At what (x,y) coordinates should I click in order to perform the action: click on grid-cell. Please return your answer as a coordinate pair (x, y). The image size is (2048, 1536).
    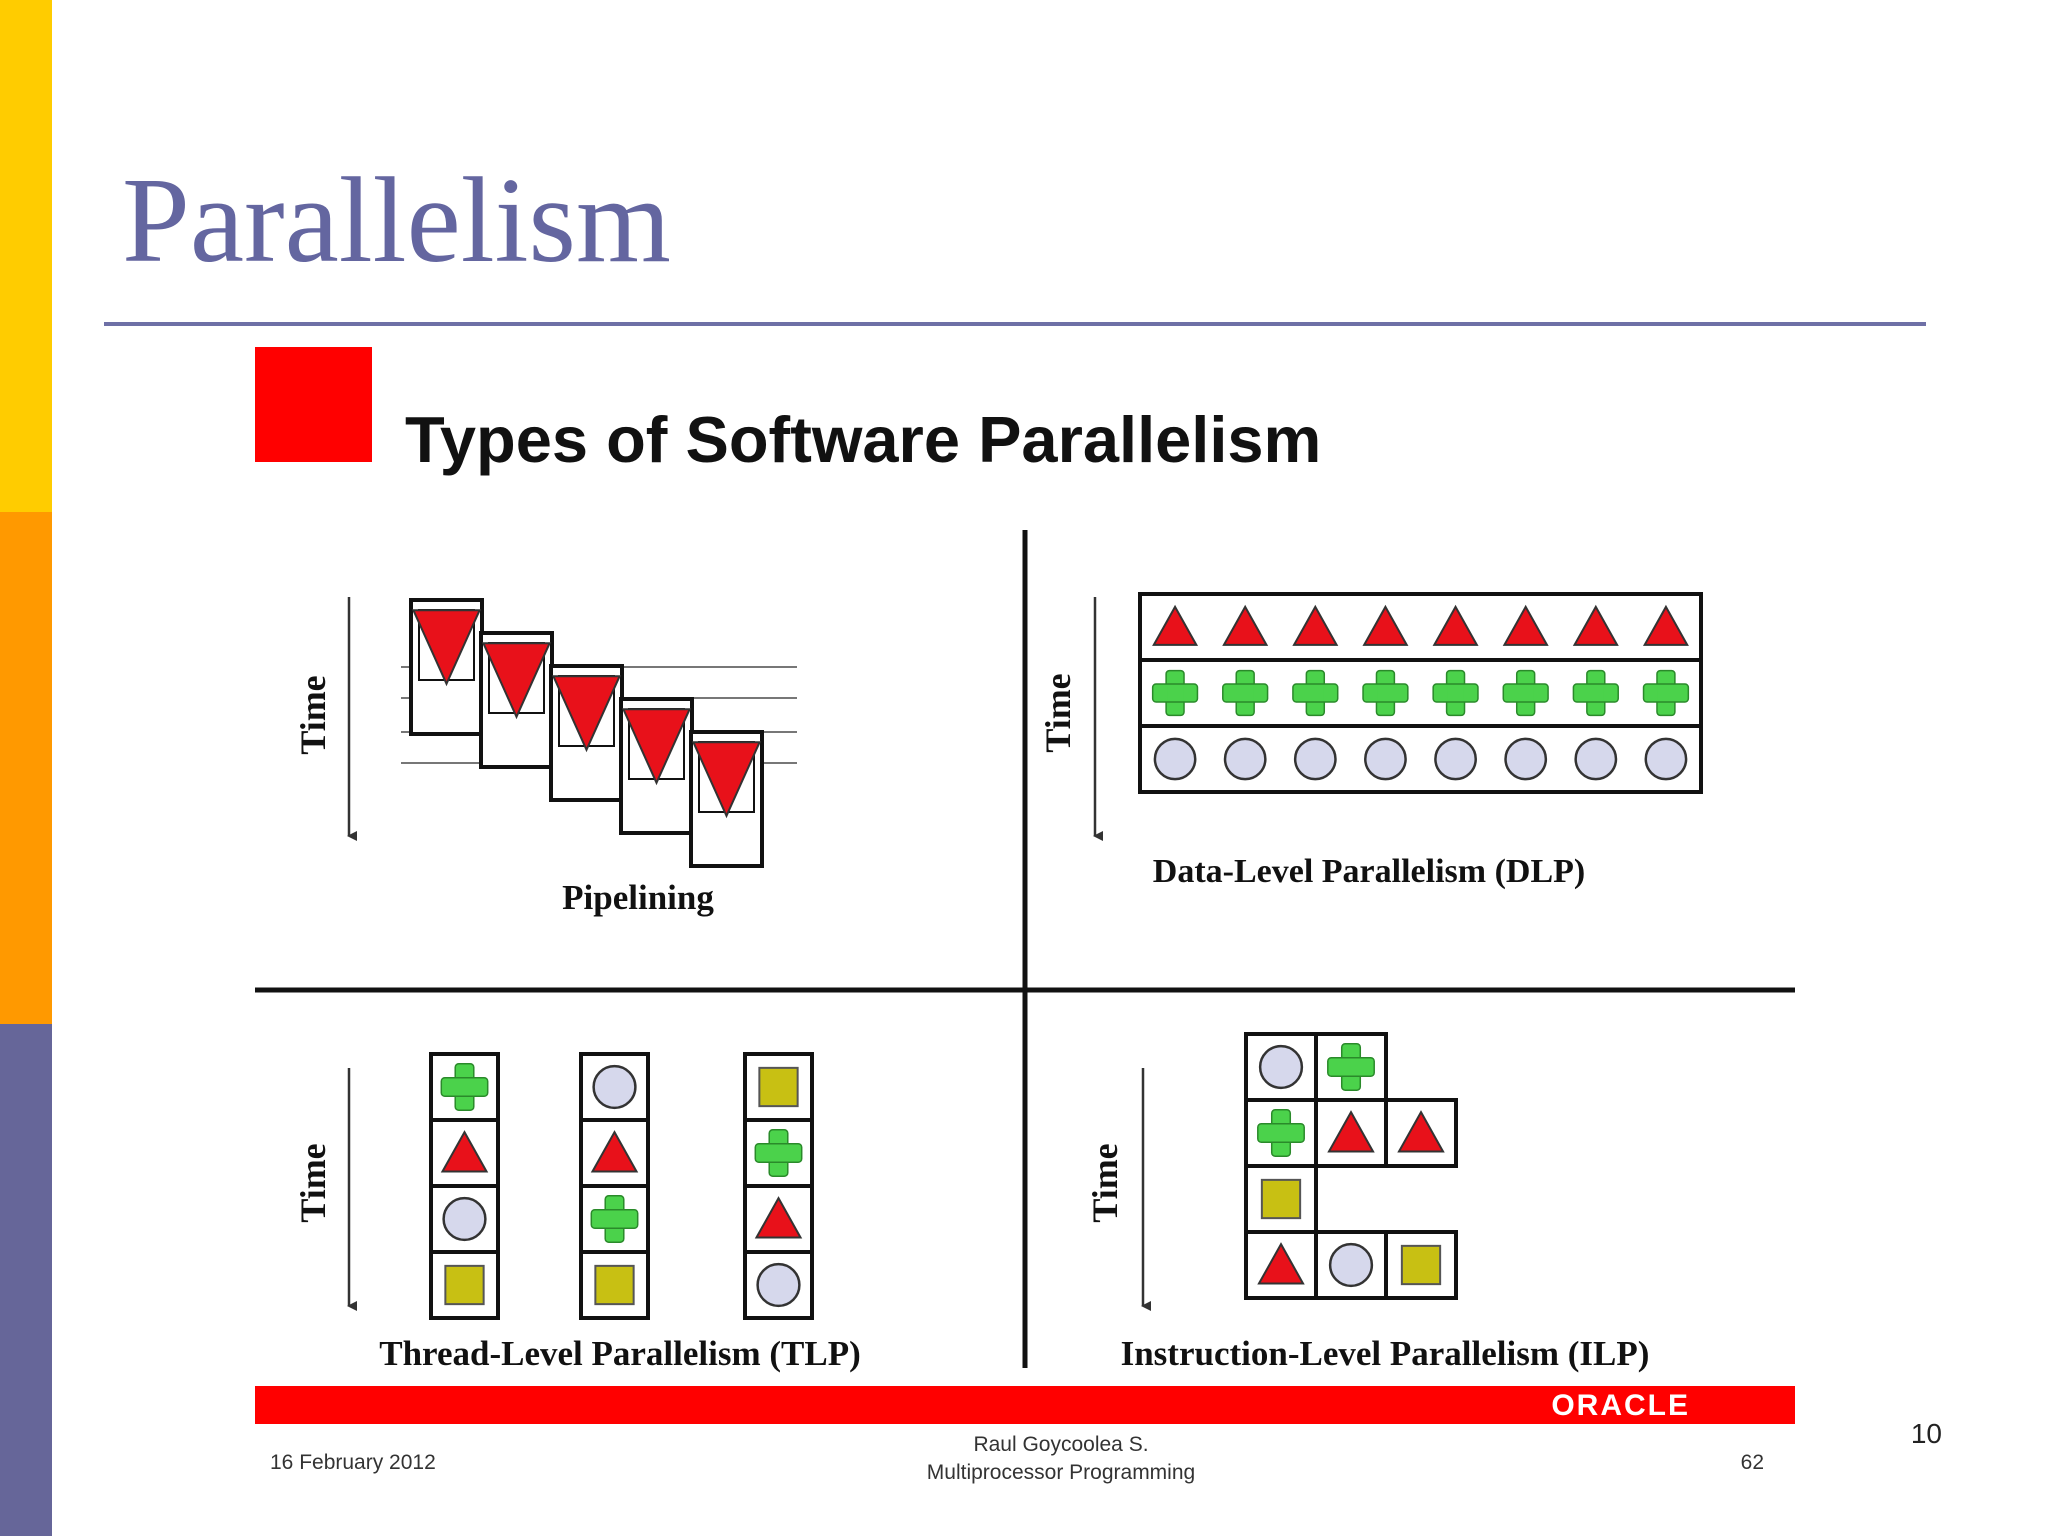
    Looking at the image, I should click on (778, 1087).